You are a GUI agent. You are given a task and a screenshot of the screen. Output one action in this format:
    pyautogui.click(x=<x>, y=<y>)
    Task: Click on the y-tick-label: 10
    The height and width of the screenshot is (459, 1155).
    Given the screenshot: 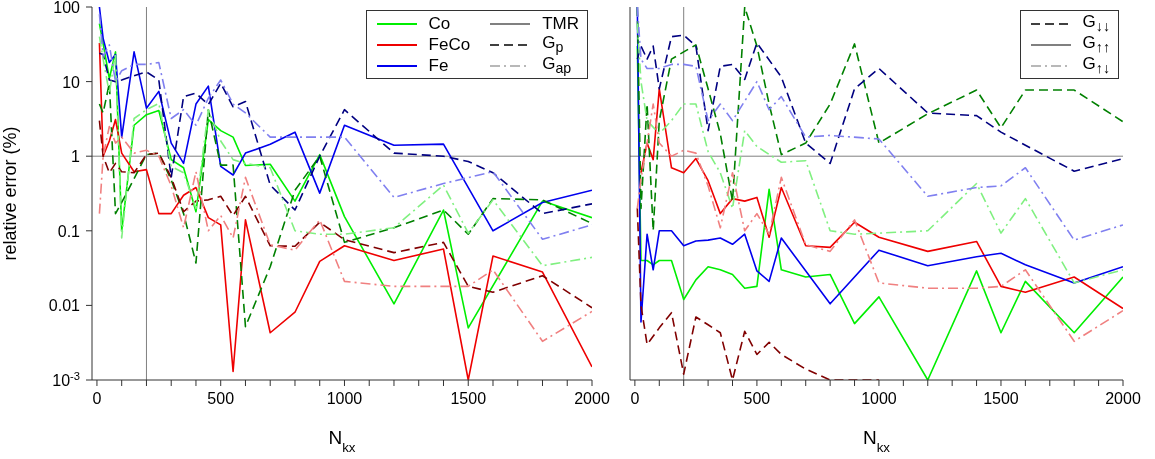 What is the action you would take?
    pyautogui.click(x=71, y=82)
    